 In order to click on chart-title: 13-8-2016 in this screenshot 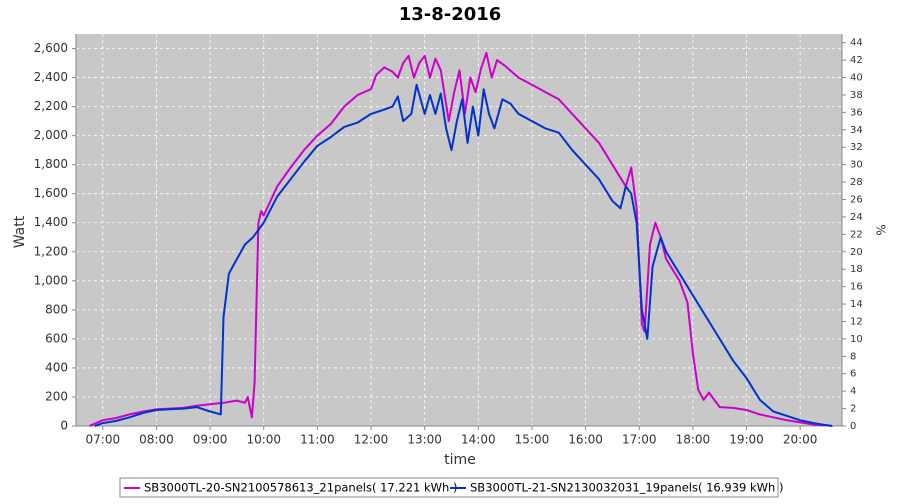, I will do `click(450, 14)`.